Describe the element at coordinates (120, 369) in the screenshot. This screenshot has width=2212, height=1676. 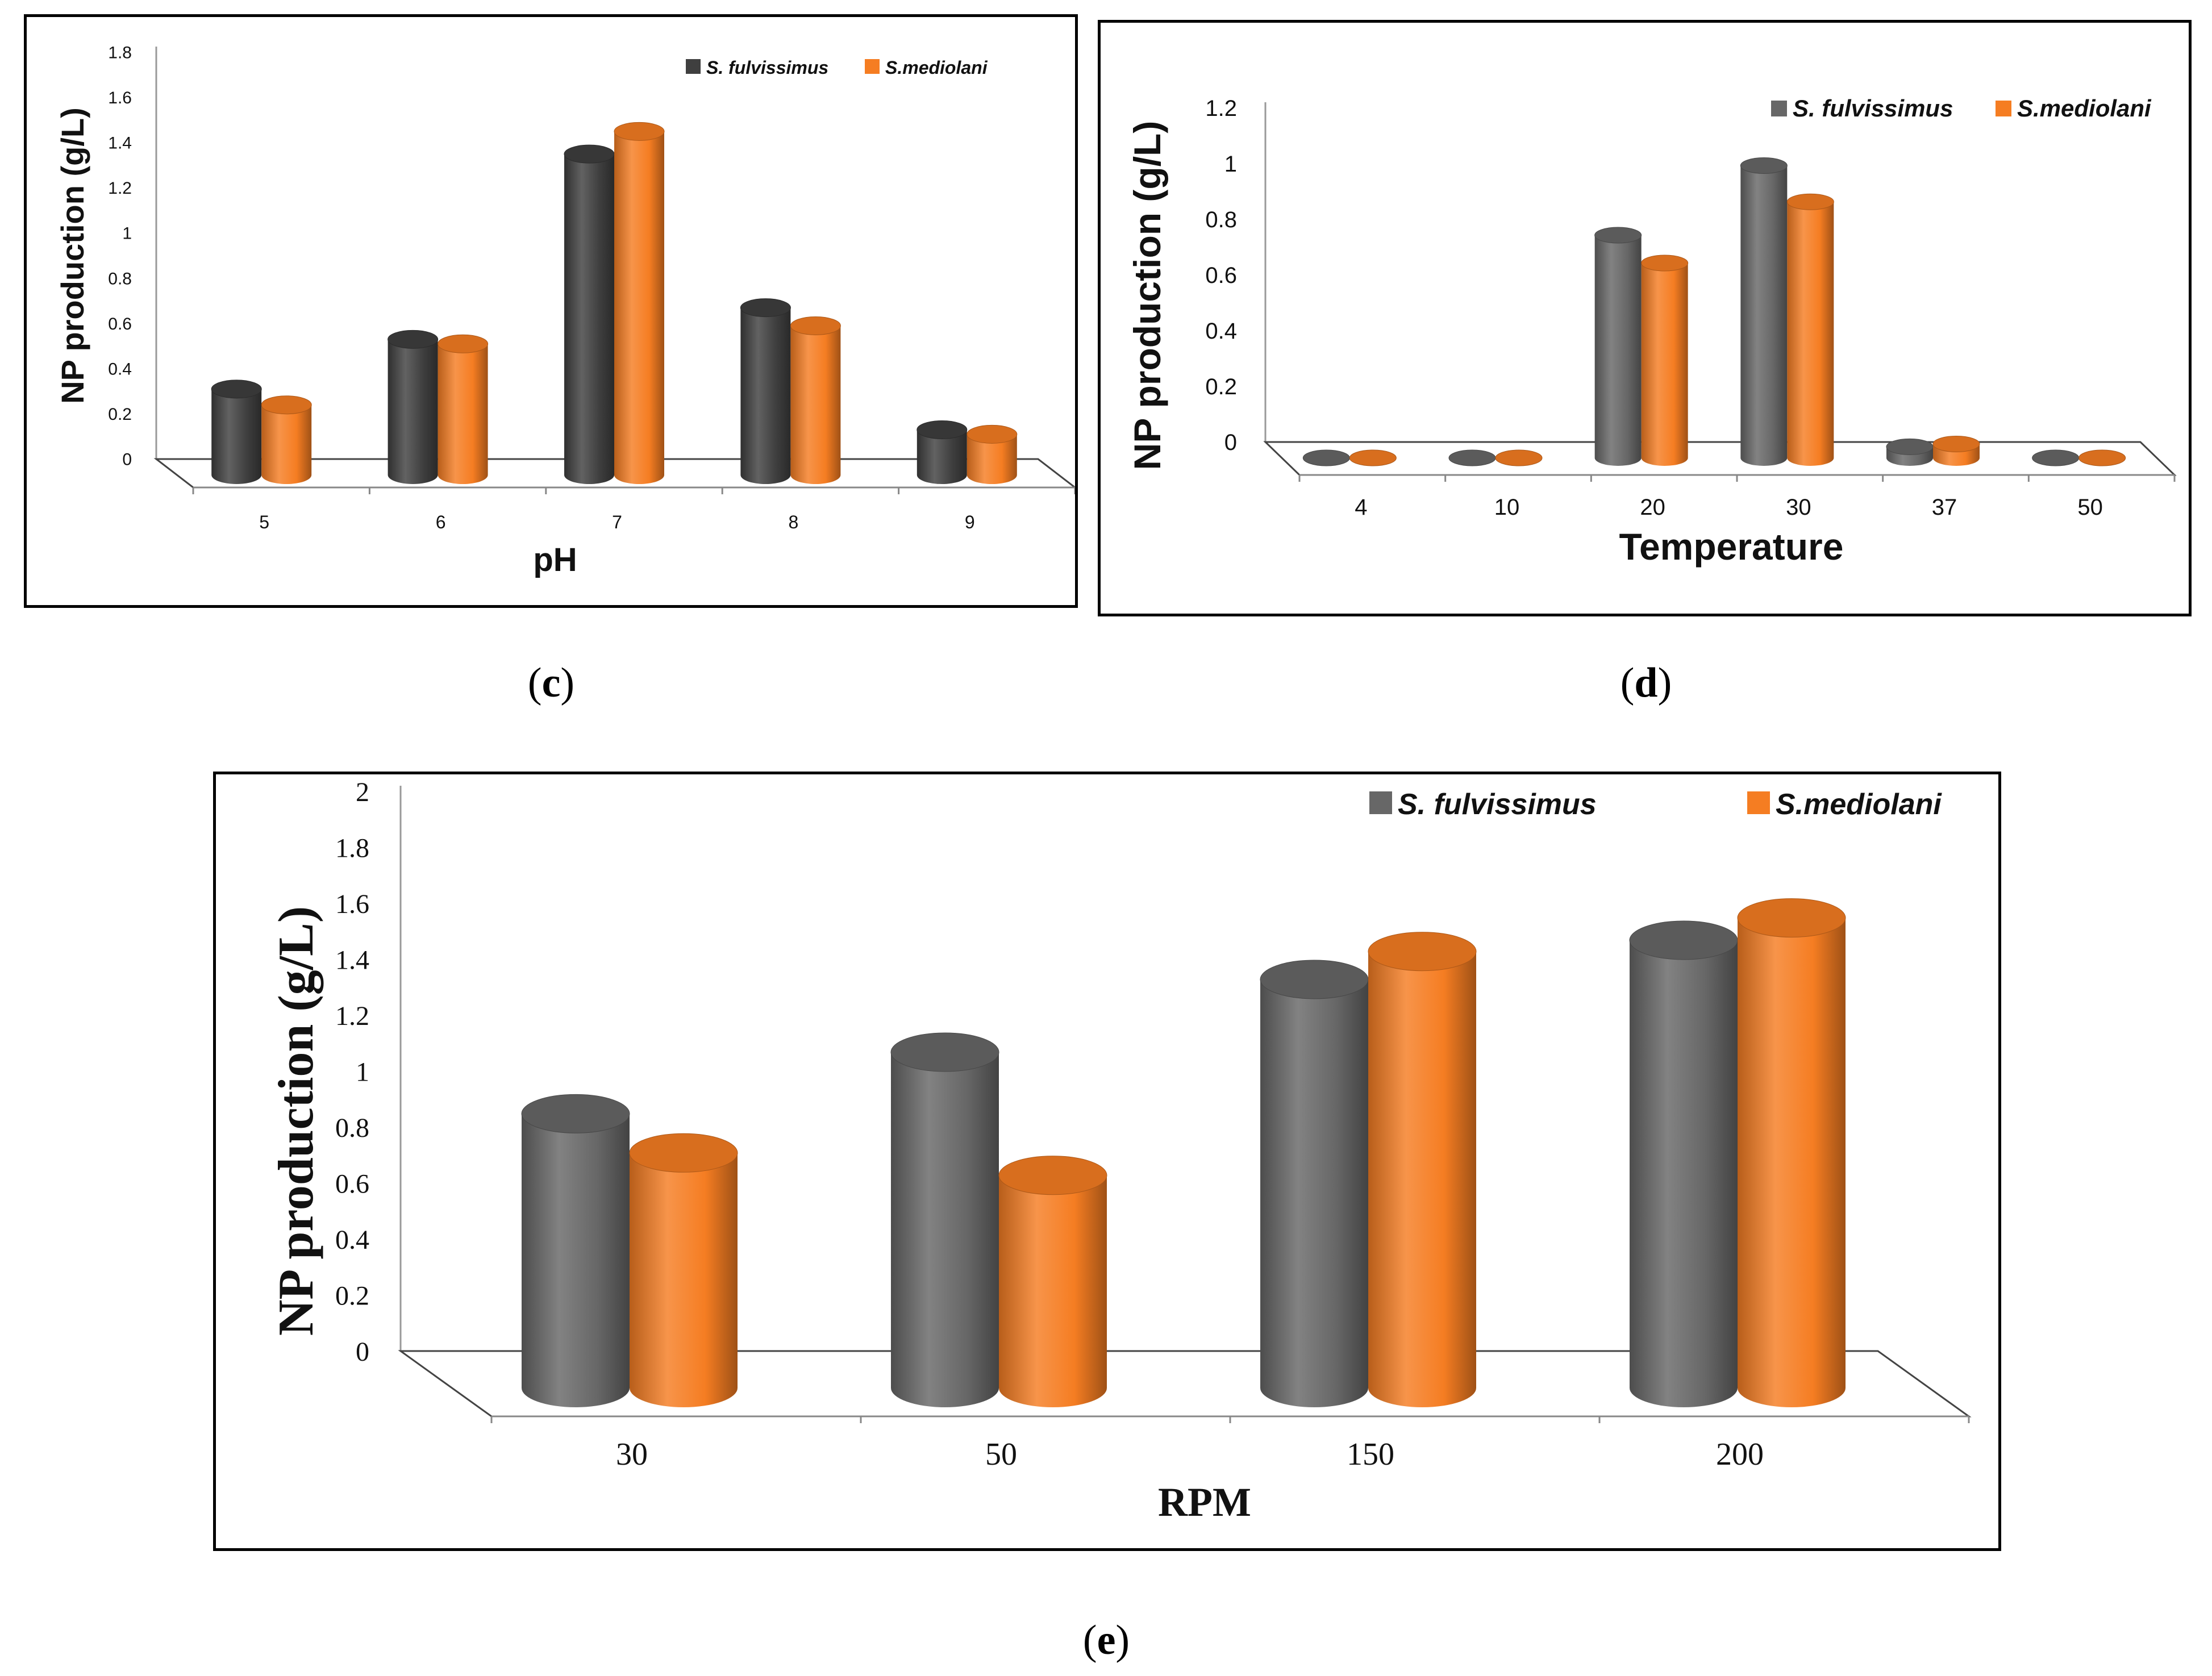
I see `y-tick-label-c: 0.4` at that location.